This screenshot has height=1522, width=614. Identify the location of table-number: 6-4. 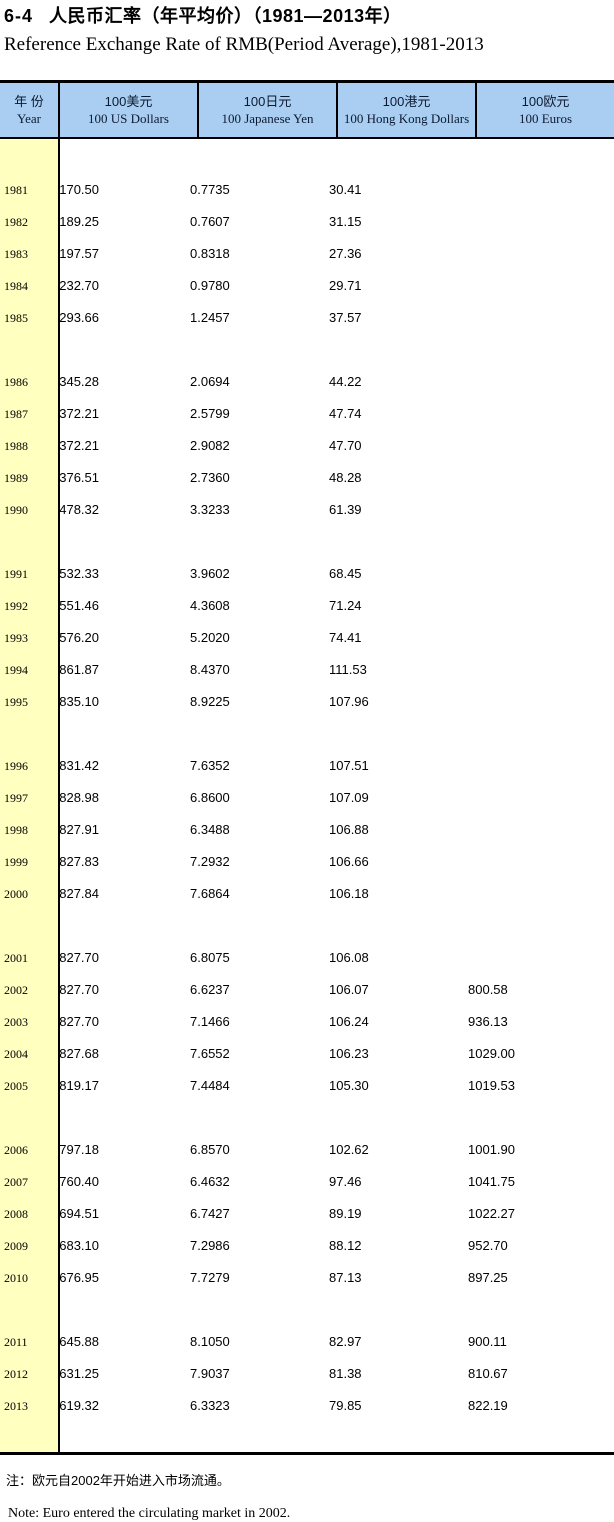
(19, 16).